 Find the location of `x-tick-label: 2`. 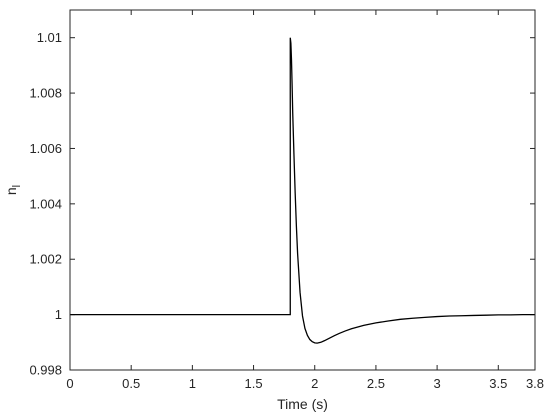

x-tick-label: 2 is located at coordinates (314, 383).